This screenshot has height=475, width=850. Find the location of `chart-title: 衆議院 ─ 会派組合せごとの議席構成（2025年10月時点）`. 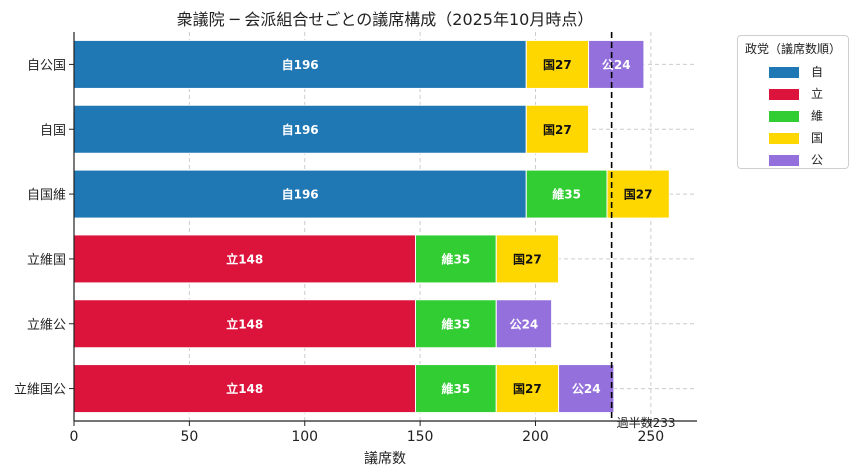

chart-title: 衆議院 ─ 会派組合せごとの議席構成（2025年10月時点） is located at coordinates (385, 19).